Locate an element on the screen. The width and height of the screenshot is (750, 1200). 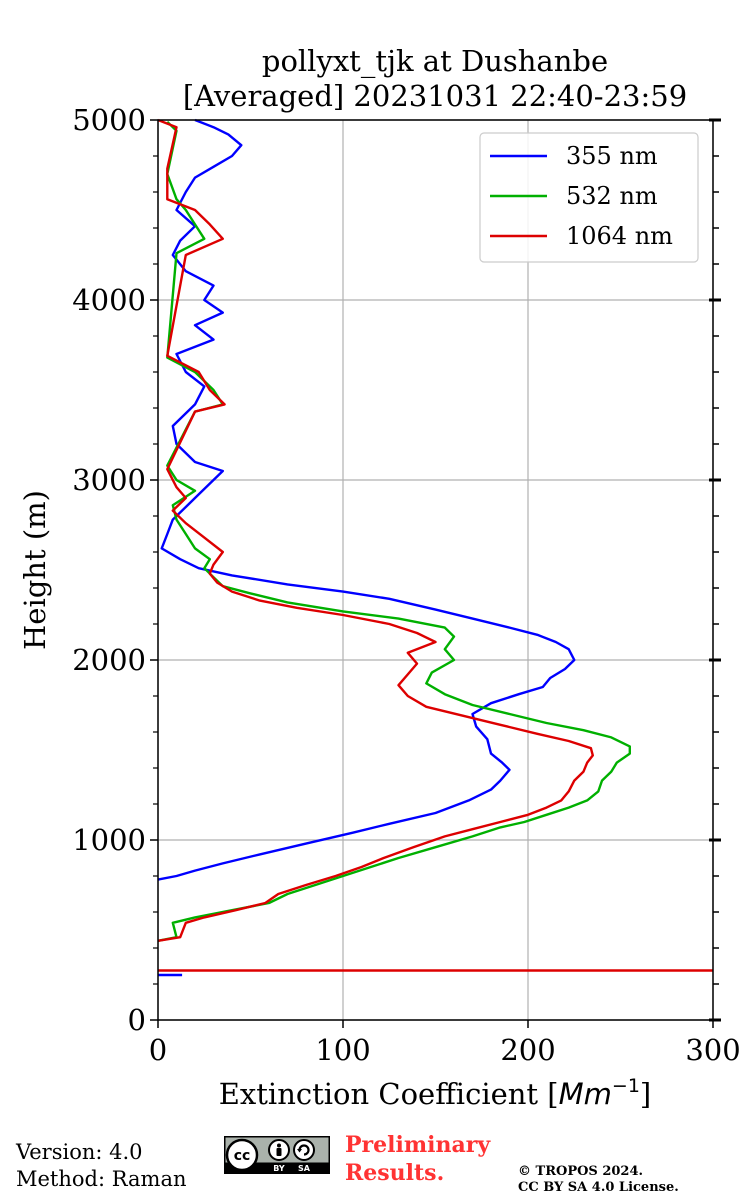
legend-label-355: 355 nm is located at coordinates (612, 156).